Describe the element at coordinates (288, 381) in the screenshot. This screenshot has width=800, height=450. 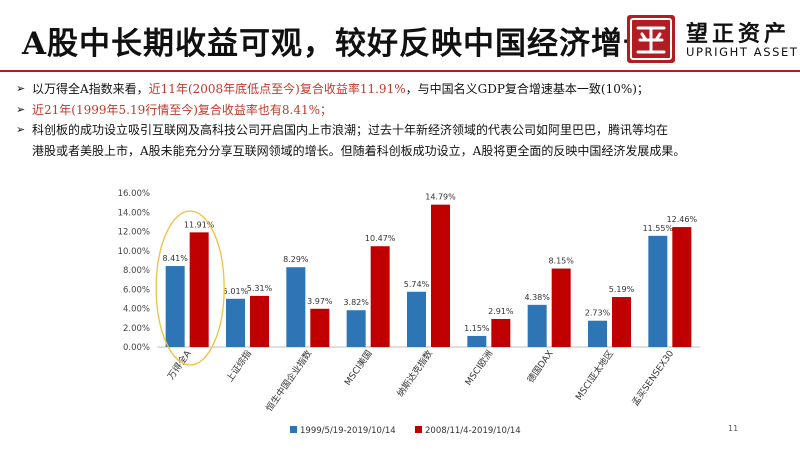
I see `x-tick-label: 恒生中国企业指数` at that location.